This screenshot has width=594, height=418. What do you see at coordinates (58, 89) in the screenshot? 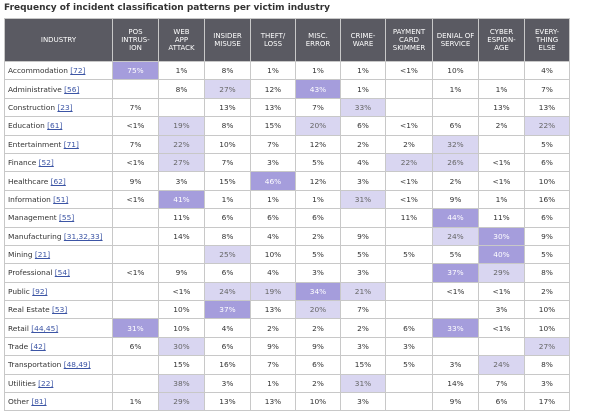
I see `industry-cell: Administrative [56]` at bounding box center [58, 89].